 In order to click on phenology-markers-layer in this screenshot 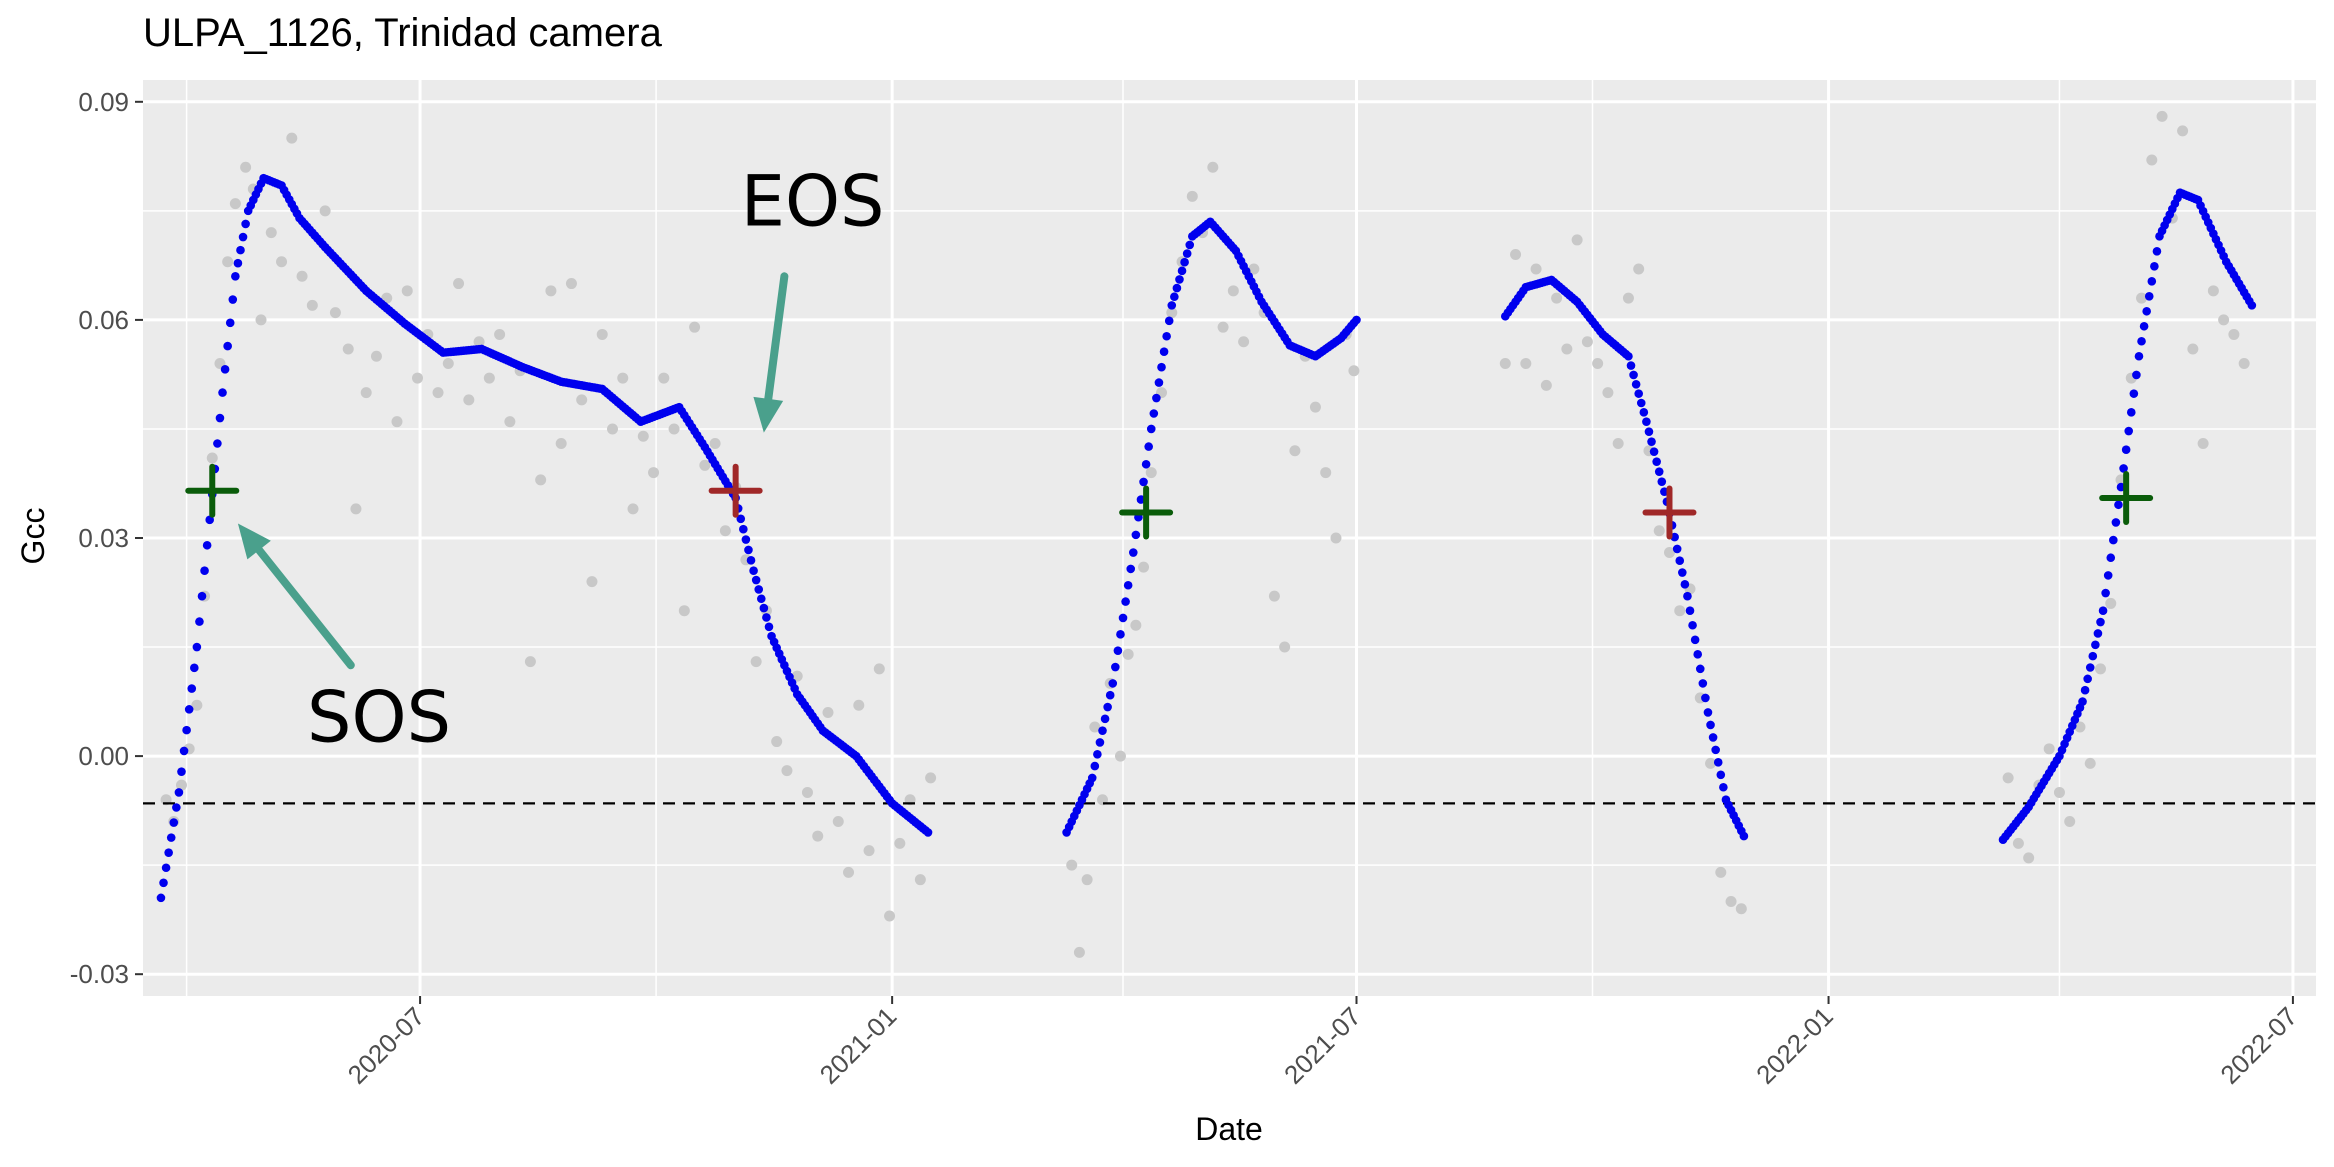, I will do `click(1169, 501)`.